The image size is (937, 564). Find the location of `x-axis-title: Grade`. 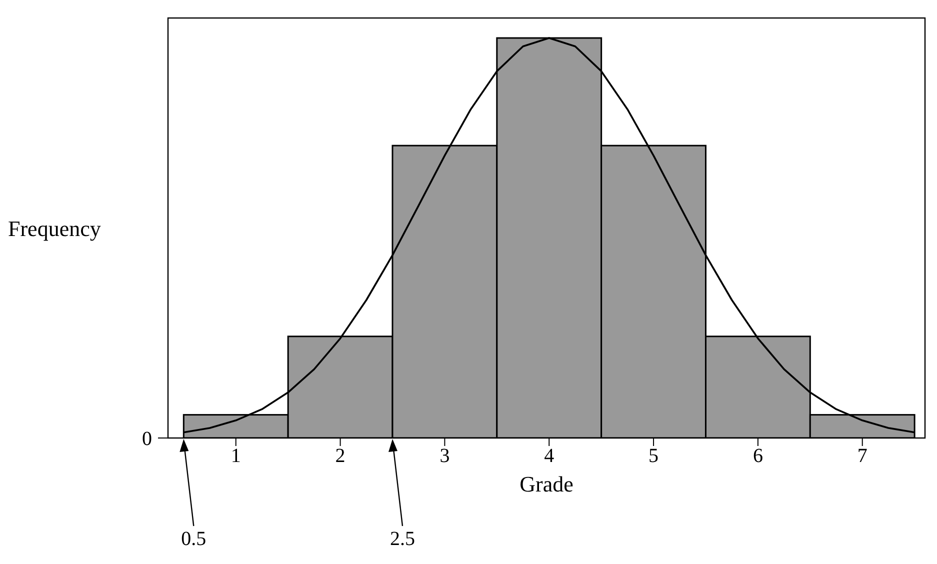

x-axis-title: Grade is located at coordinates (547, 484).